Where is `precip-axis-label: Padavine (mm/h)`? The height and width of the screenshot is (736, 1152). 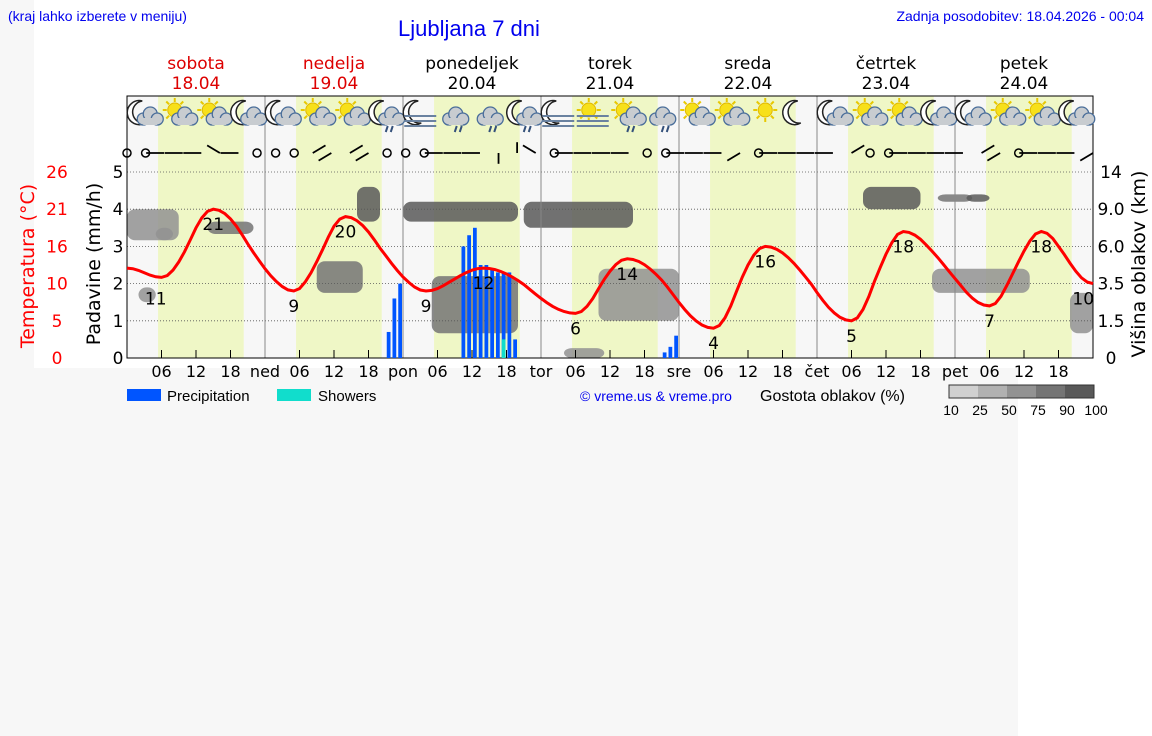
precip-axis-label: Padavine (mm/h) is located at coordinates (94, 264).